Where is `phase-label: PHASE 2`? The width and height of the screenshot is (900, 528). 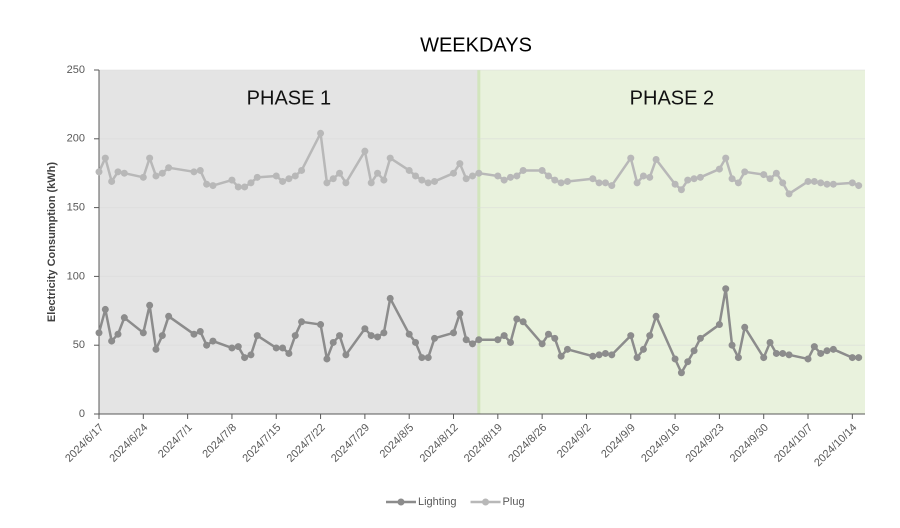
phase-label: PHASE 2 is located at coordinates (672, 98).